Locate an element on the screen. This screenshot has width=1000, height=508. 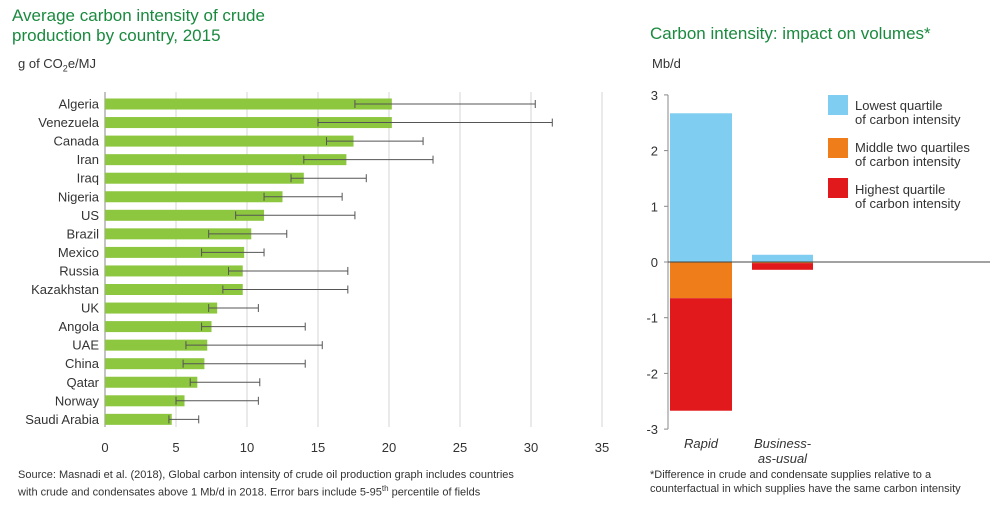
category-label: Qatar is located at coordinates (82, 382).